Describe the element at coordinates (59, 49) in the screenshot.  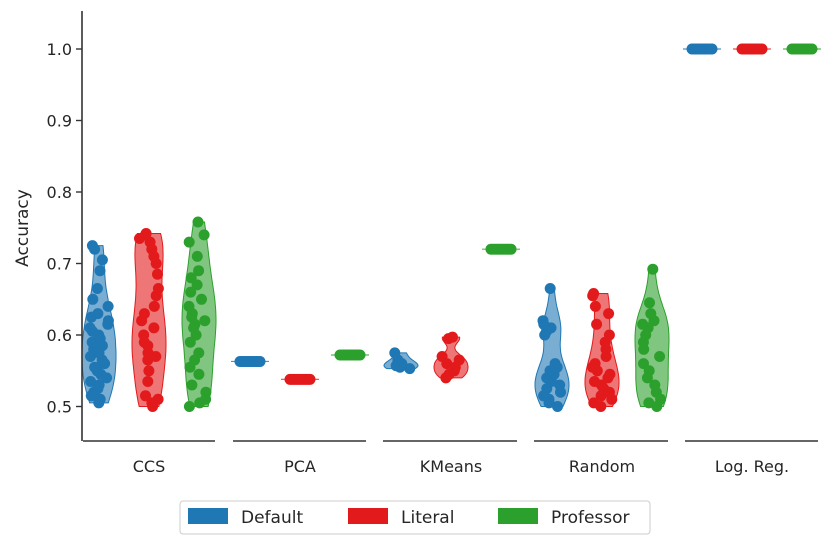
I see `y-tick-label: 1.0` at that location.